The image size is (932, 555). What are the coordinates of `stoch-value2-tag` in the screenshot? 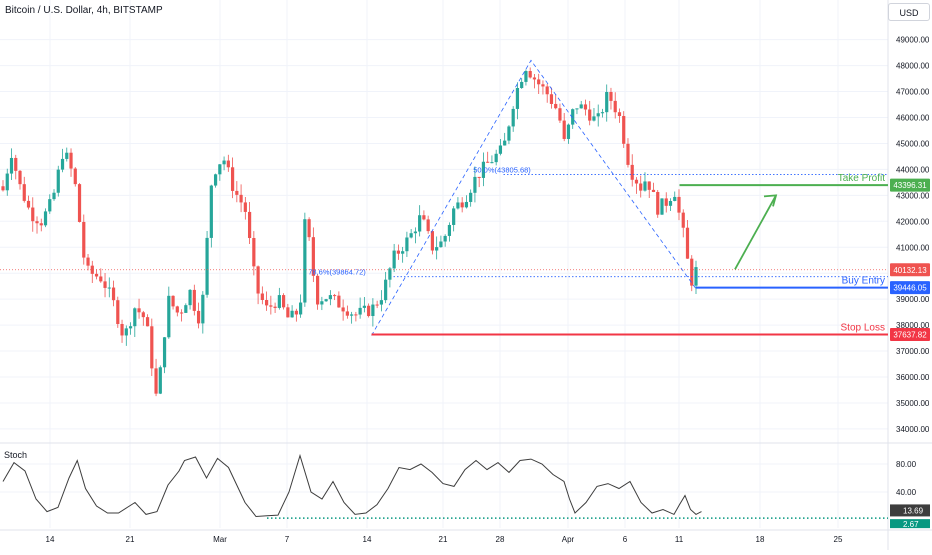 It's located at (910, 524).